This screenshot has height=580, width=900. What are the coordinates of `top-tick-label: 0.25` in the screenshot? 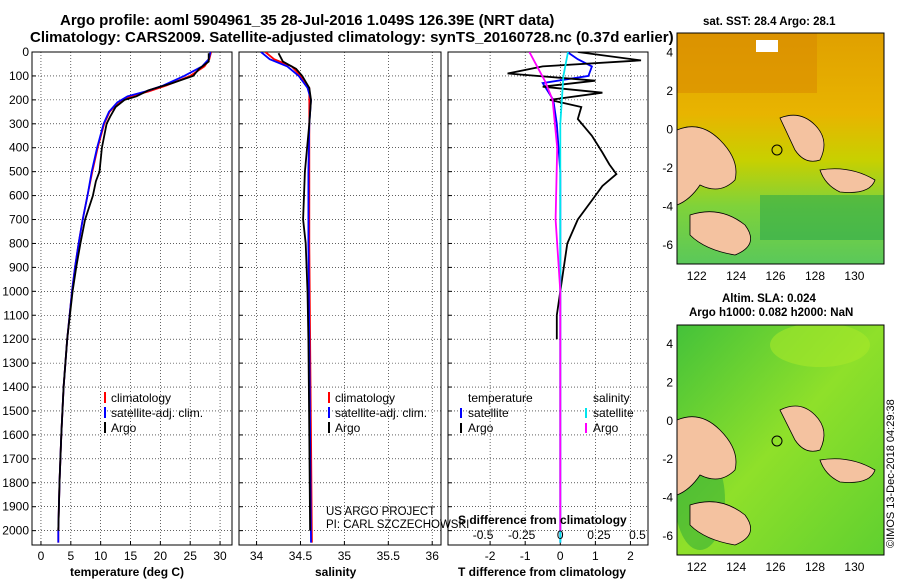 It's located at (599, 535).